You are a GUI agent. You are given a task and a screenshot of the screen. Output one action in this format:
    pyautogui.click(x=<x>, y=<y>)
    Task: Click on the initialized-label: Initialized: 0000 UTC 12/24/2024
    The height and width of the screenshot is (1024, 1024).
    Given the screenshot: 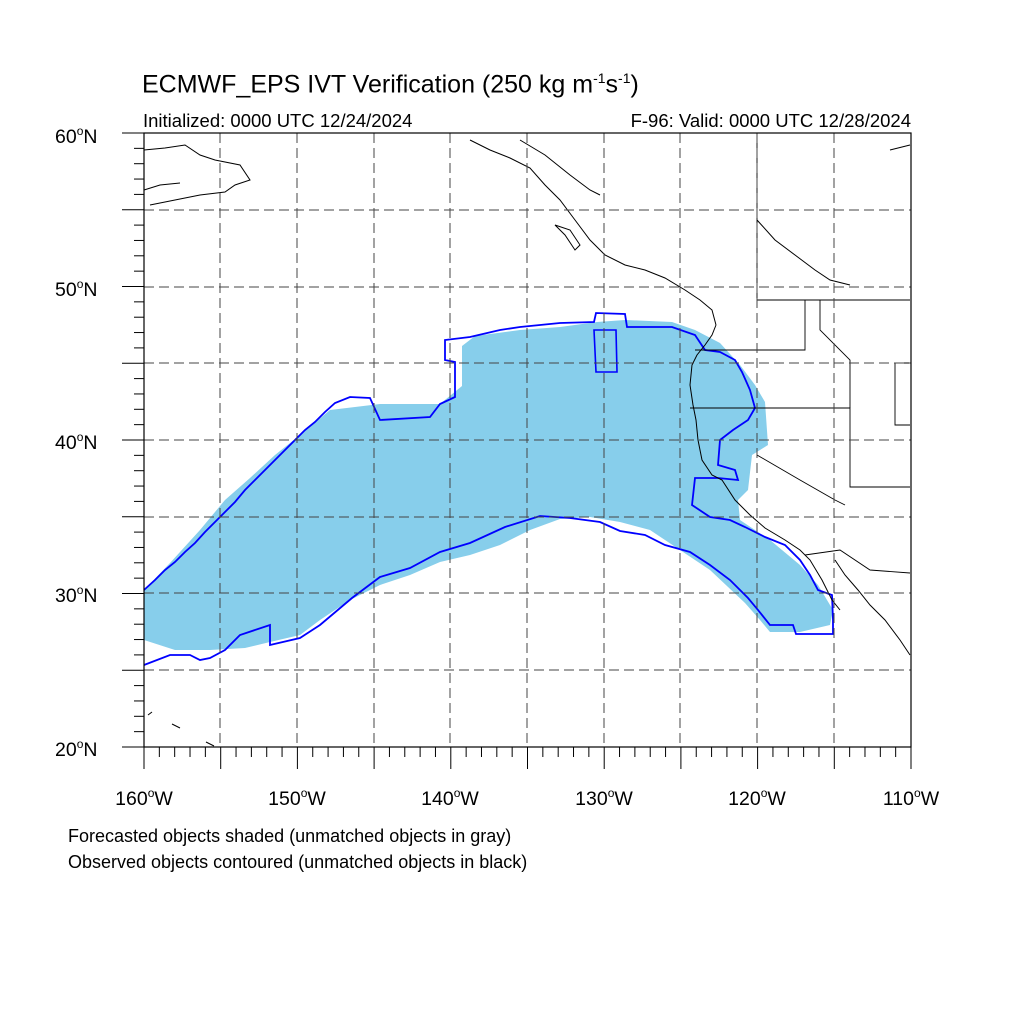 What is the action you would take?
    pyautogui.click(x=278, y=120)
    